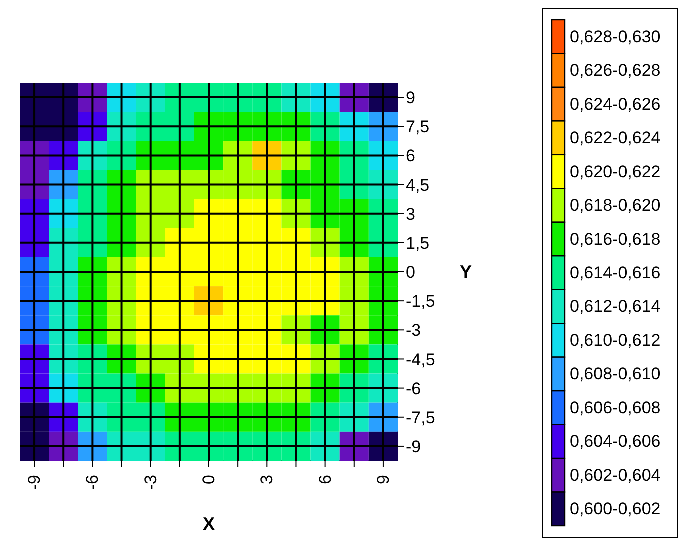 Image resolution: width=689 pixels, height=540 pixels. Describe the element at coordinates (418, 185) in the screenshot. I see `y-tick-label: 4,5` at that location.